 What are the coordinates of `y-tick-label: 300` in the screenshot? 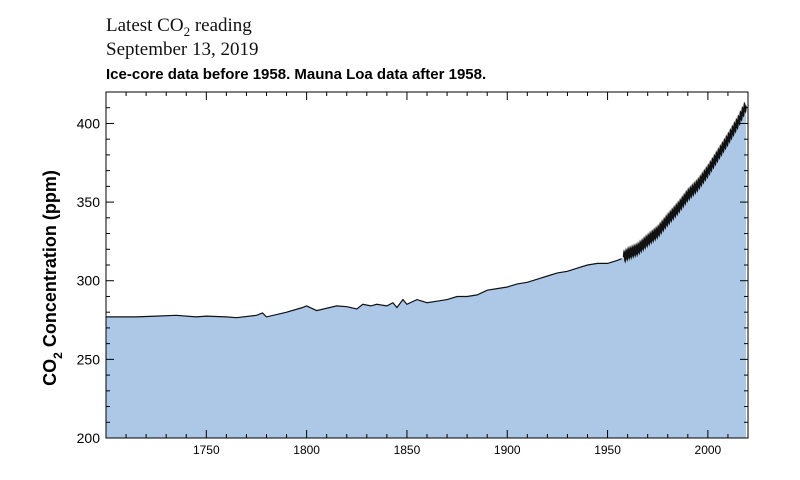 It's located at (89, 281).